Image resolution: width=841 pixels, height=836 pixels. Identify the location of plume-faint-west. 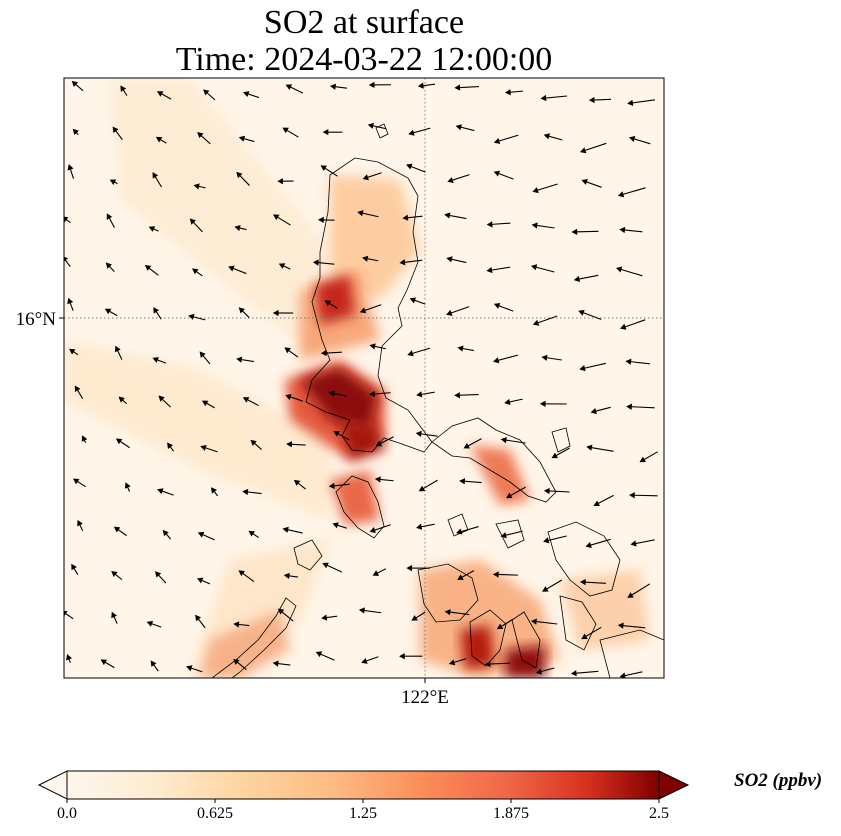
(197, 430).